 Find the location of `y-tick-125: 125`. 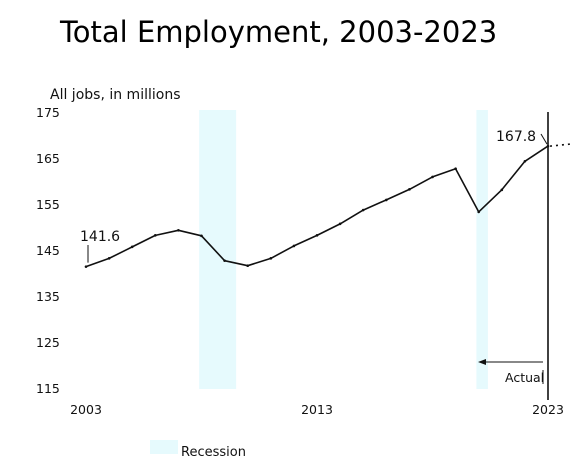

y-tick-125: 125 is located at coordinates (48, 342).